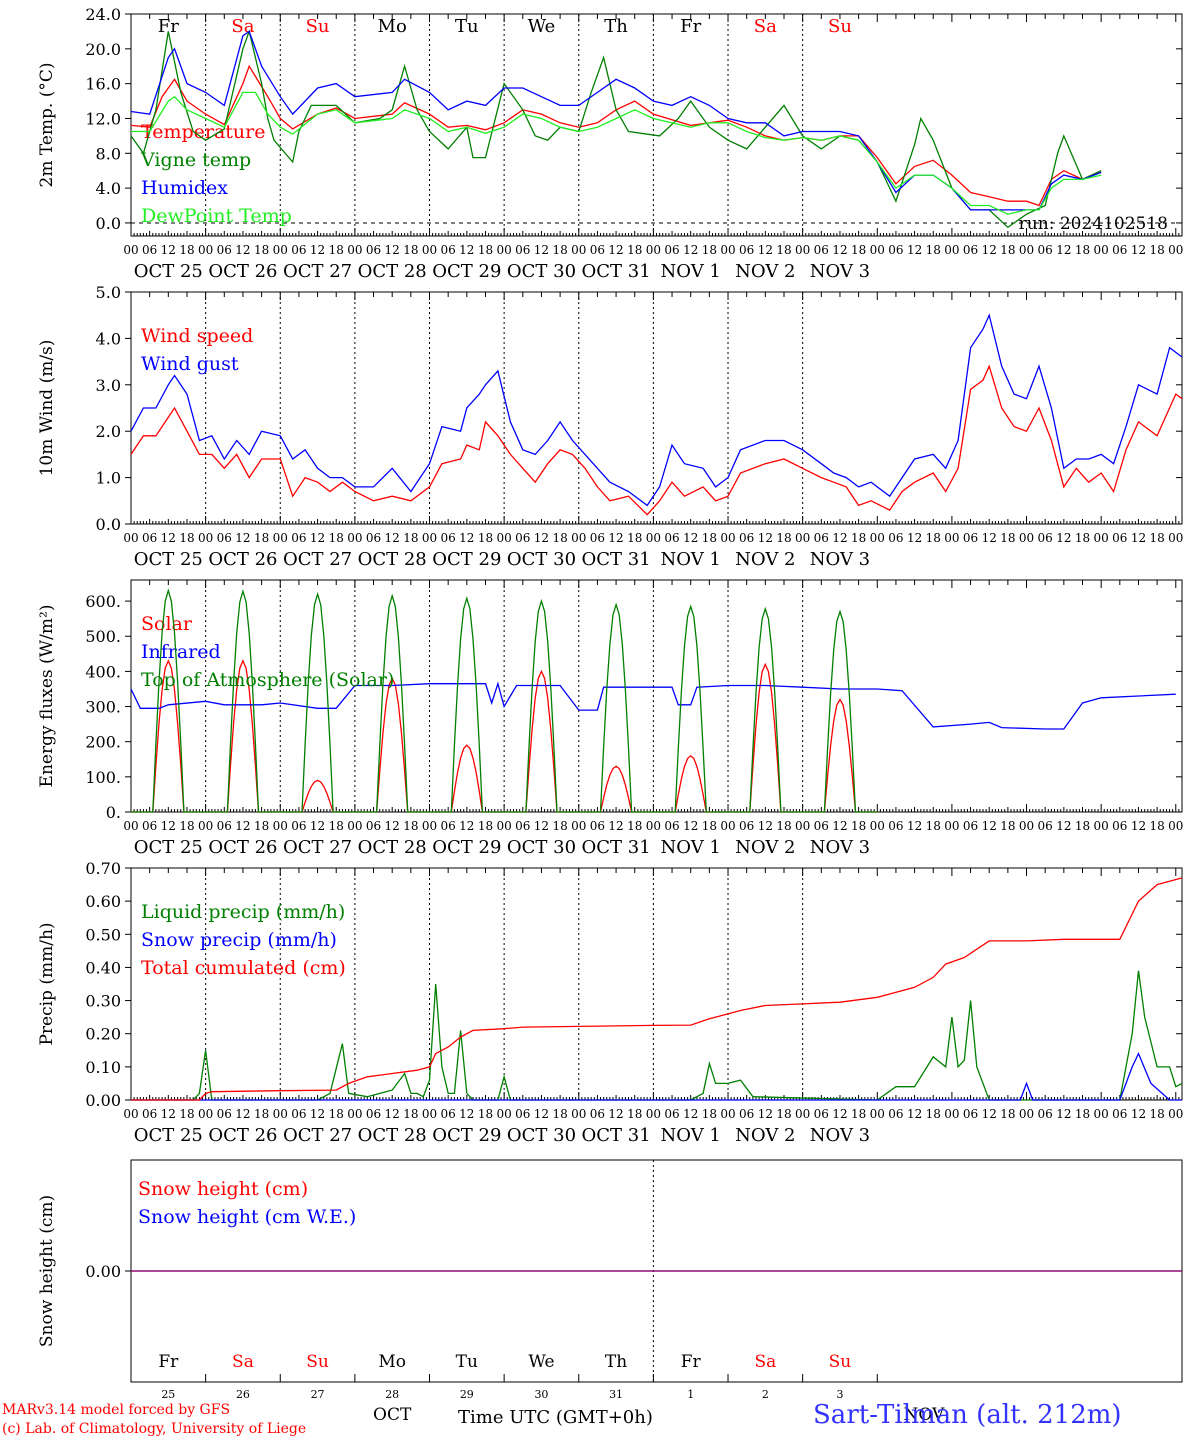 This screenshot has height=1440, width=1194. Describe the element at coordinates (103, 967) in the screenshot. I see `y-tick-label: 0.40` at that location.